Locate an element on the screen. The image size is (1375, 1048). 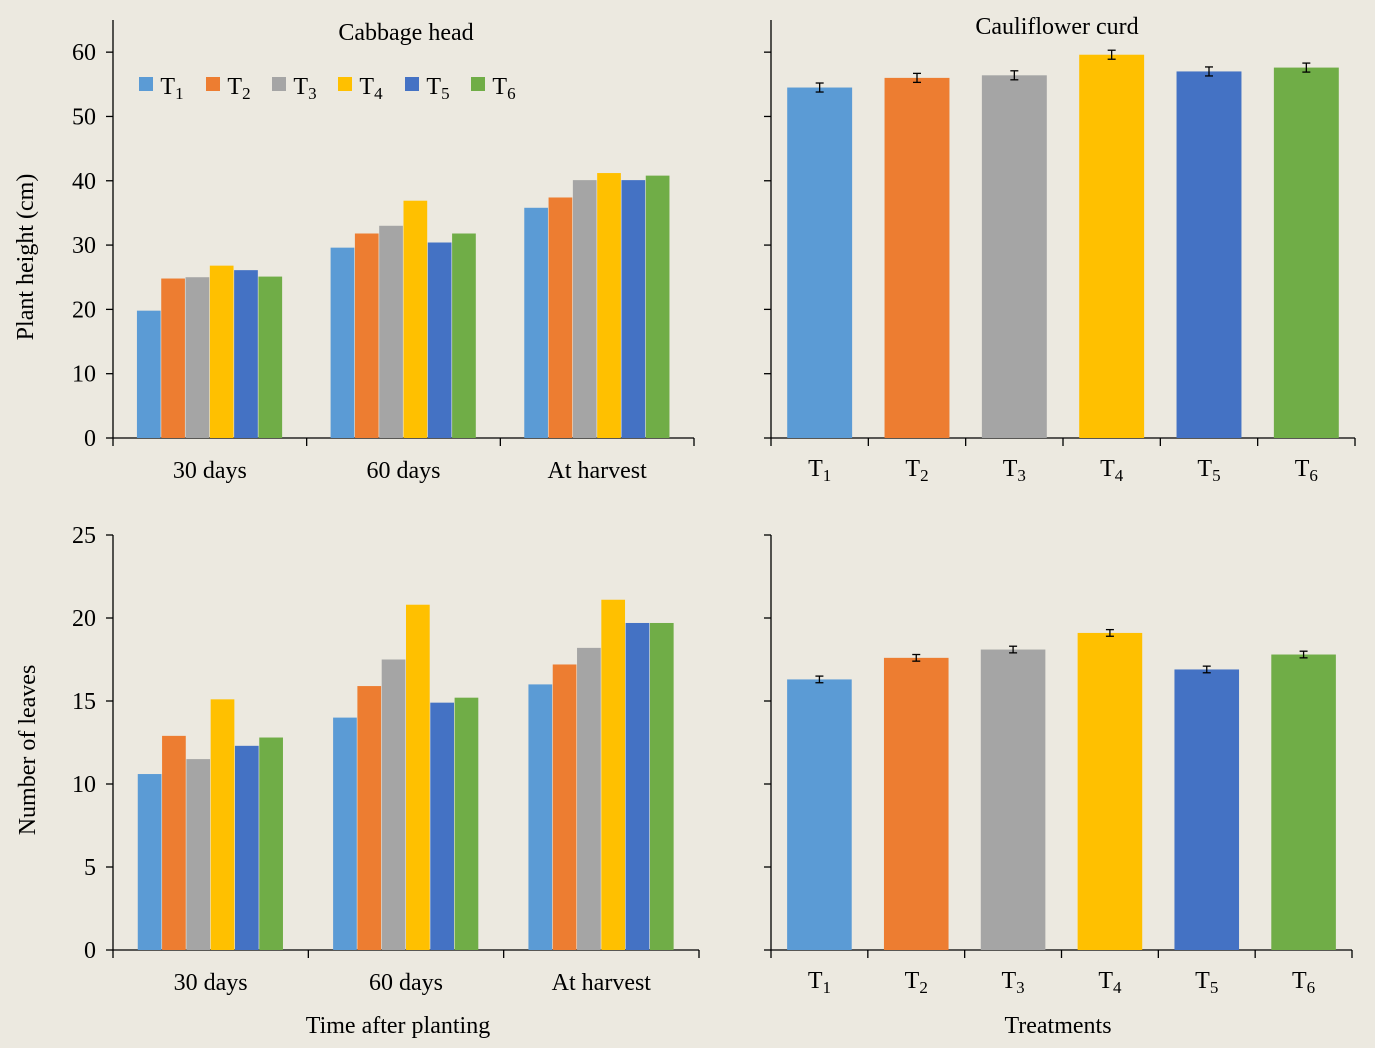
x-axis-label-treatments: Treatments is located at coordinates (1057, 1026).